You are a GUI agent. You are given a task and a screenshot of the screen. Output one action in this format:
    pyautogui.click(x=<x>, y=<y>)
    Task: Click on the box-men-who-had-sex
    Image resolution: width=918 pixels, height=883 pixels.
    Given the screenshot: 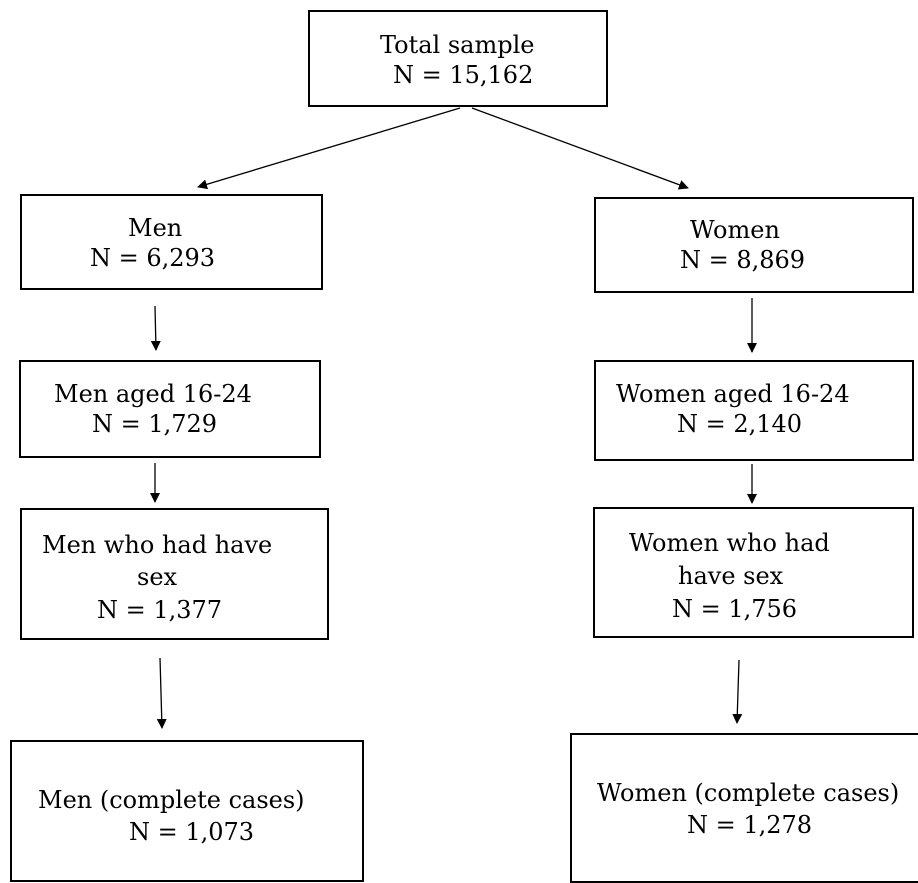 What is the action you would take?
    pyautogui.click(x=174, y=574)
    